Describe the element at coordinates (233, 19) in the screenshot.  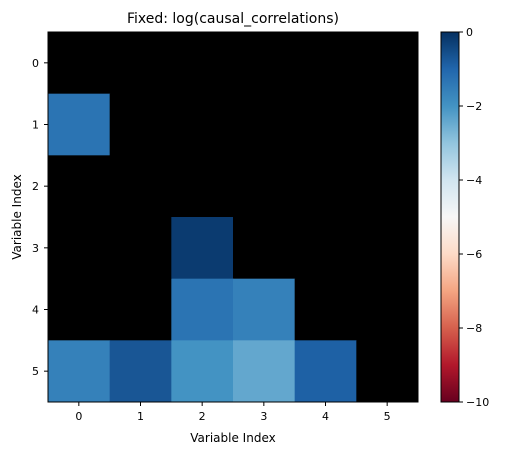
I see `chart-title: Fixed: log(causal_correlations)` at that location.